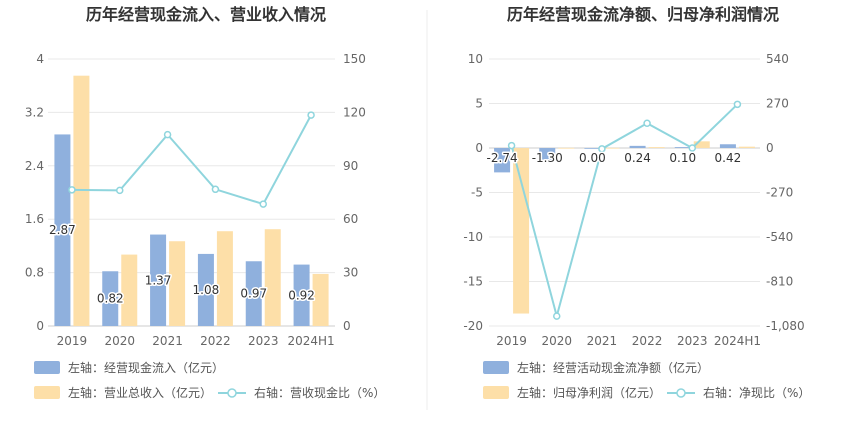 The width and height of the screenshot is (850, 437). I want to click on left-axis-tick-label: 10, so click(475, 59).